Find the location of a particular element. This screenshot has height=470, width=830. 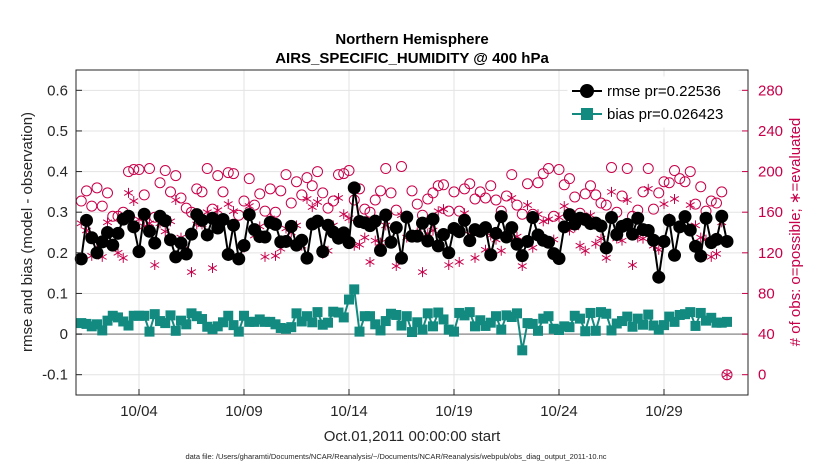

y-tick-label: 0 is located at coordinates (64, 334).